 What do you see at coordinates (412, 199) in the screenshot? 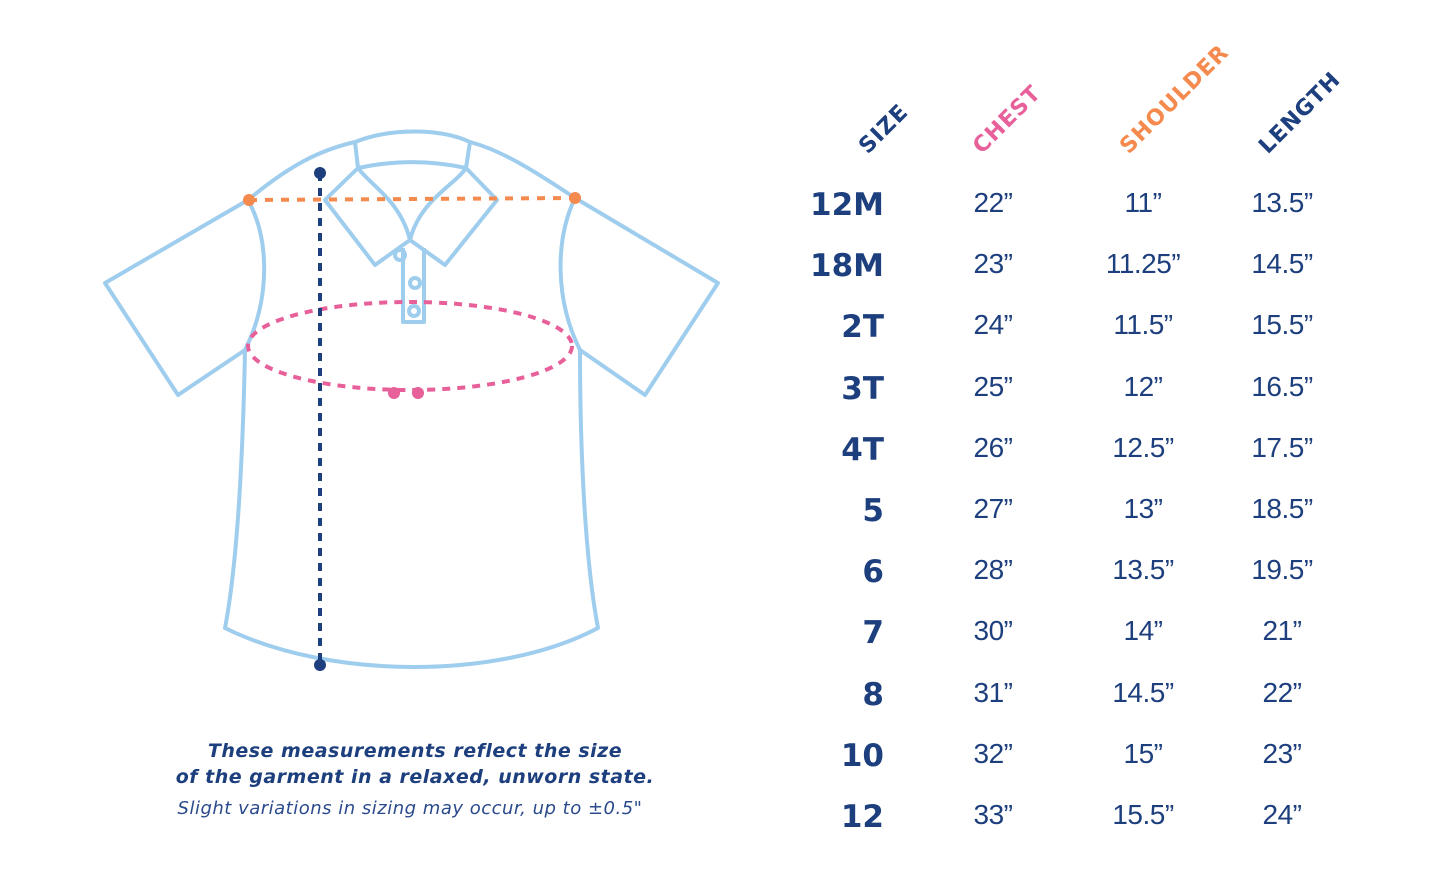
I see `shoulder-measure-line` at bounding box center [412, 199].